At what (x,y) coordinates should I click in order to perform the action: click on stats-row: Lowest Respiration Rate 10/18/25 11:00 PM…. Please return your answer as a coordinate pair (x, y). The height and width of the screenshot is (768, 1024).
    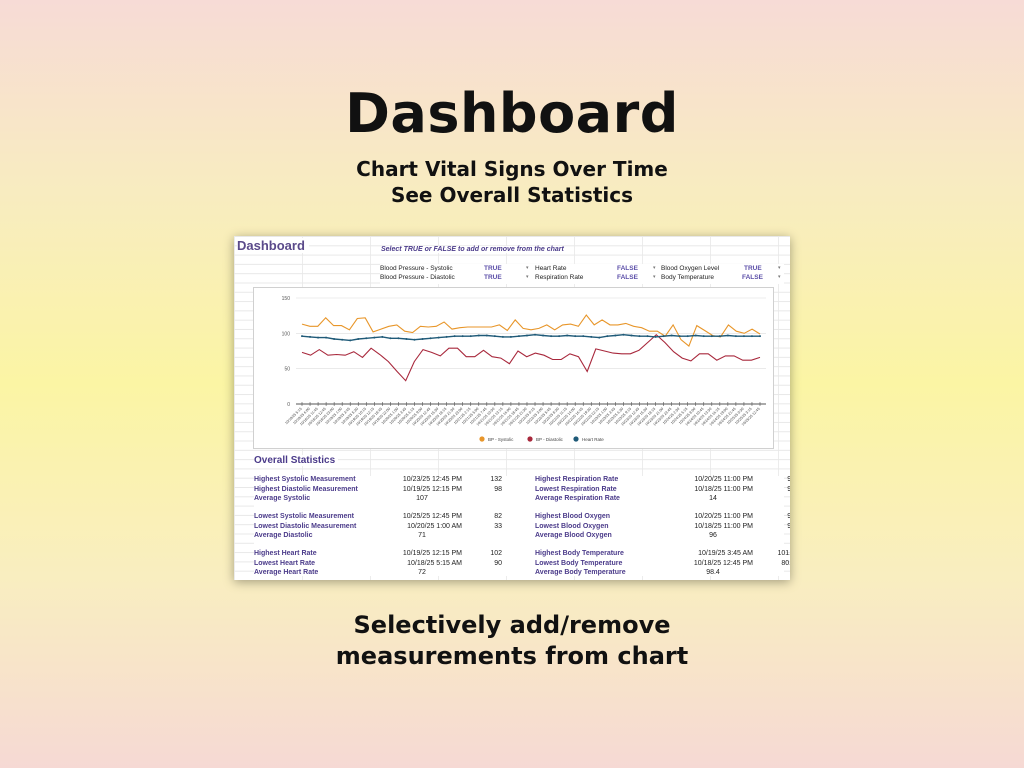
    Looking at the image, I should click on (662, 490).